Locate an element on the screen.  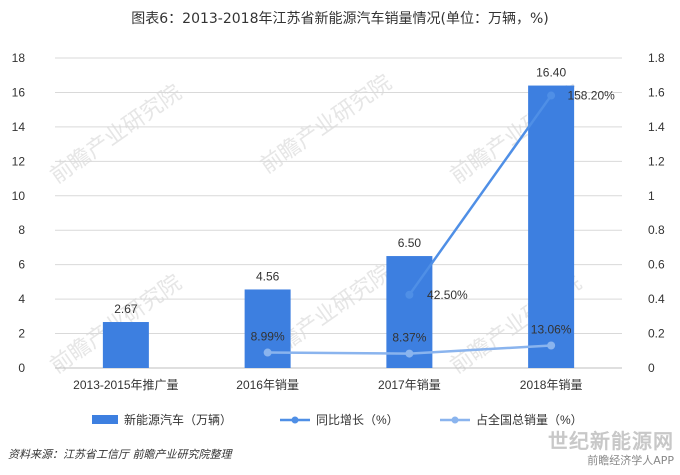
y-right-tick-label: 1 is located at coordinates (651, 196).